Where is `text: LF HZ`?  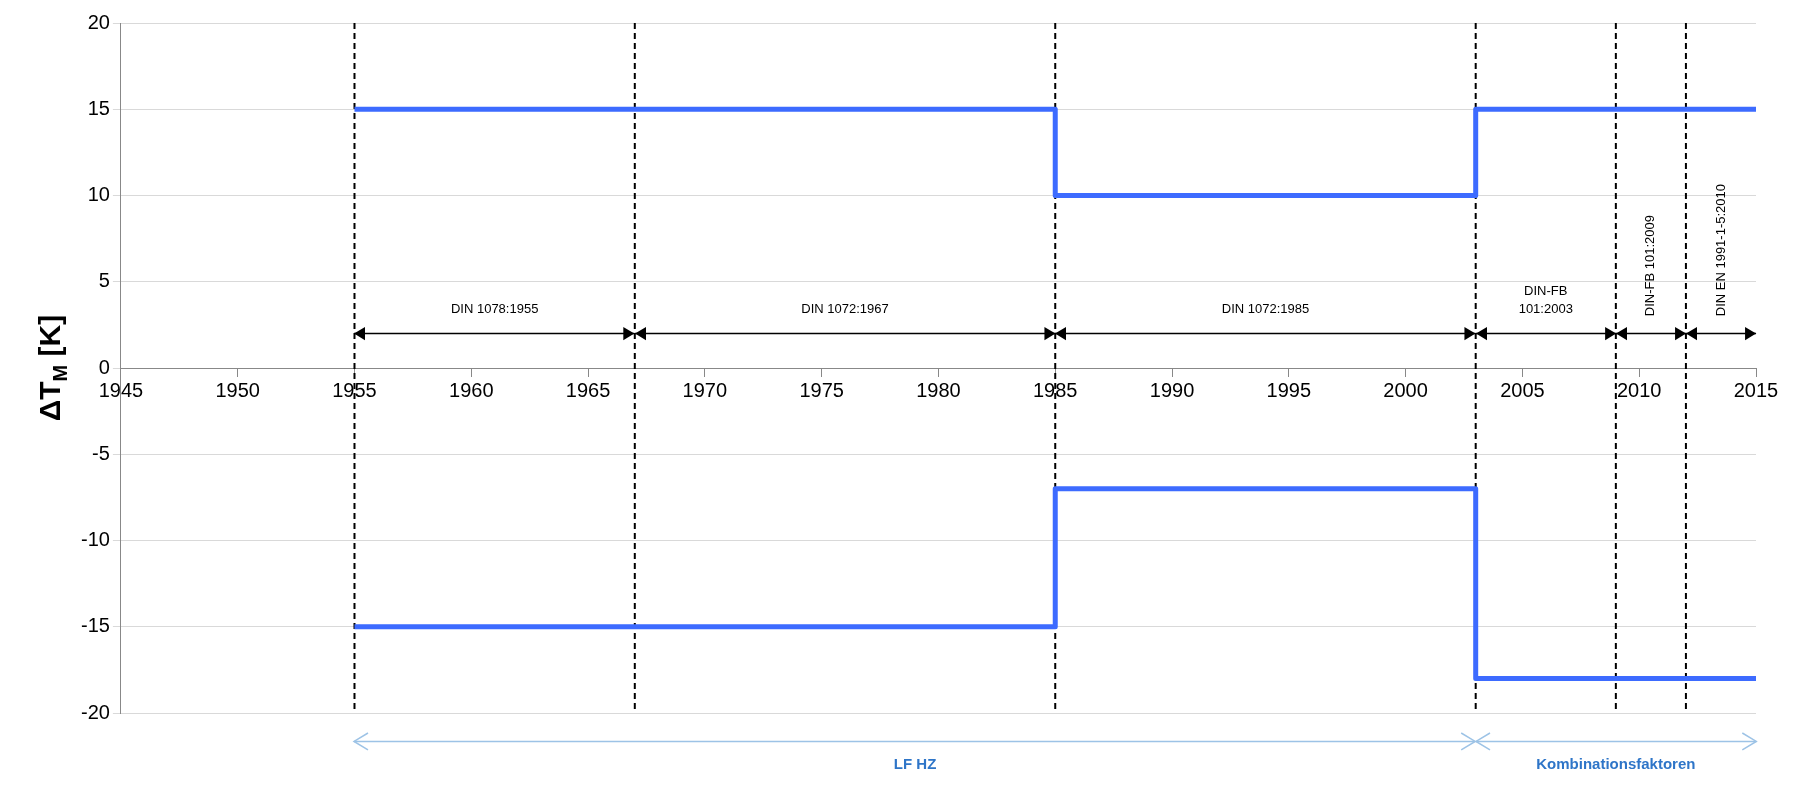 text: LF HZ is located at coordinates (915, 763).